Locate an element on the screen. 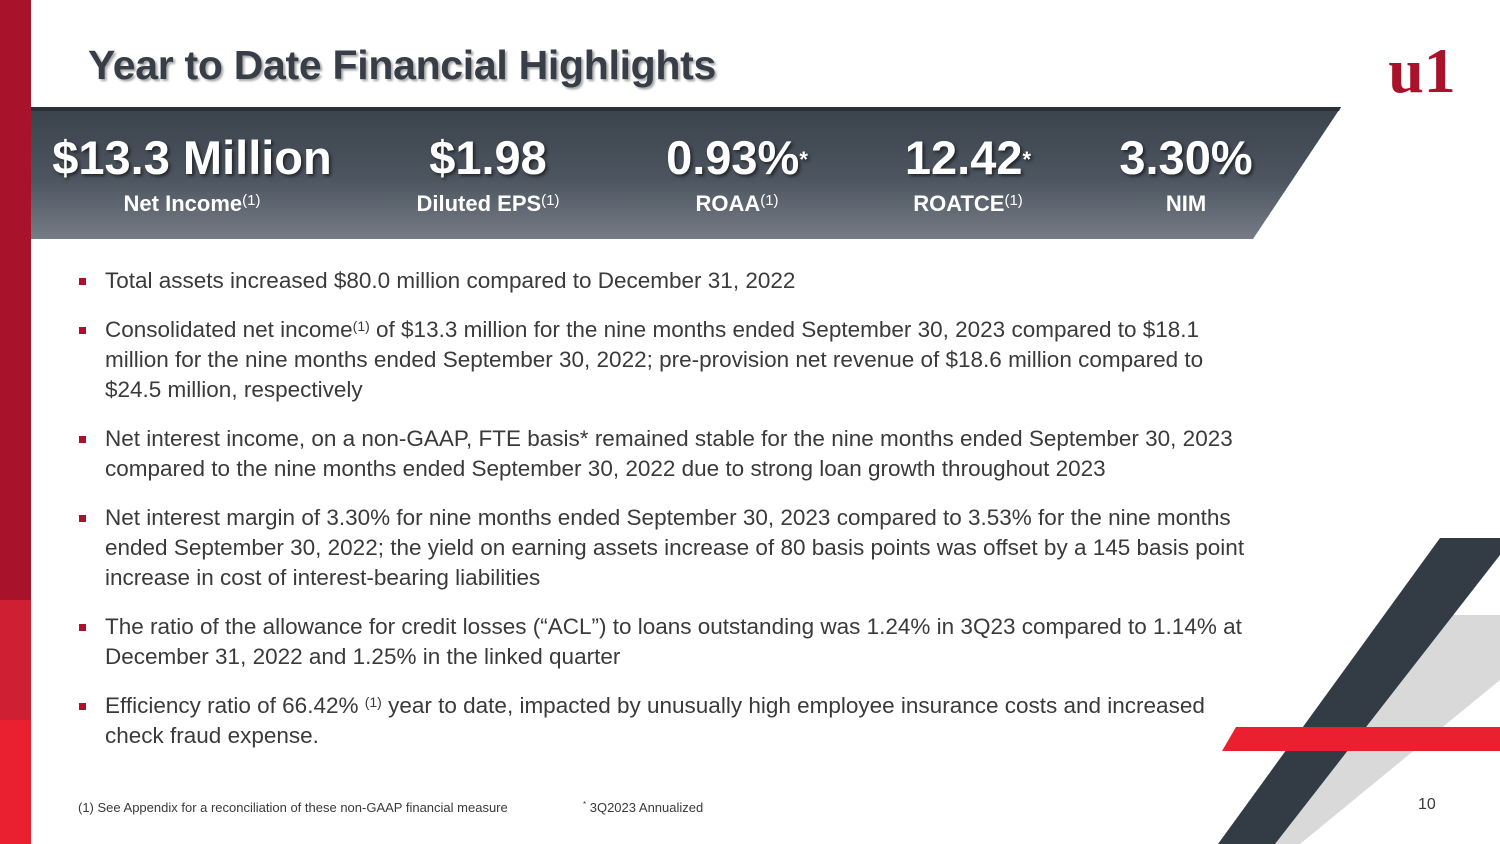  company-logo: u1 is located at coordinates (1422, 70).